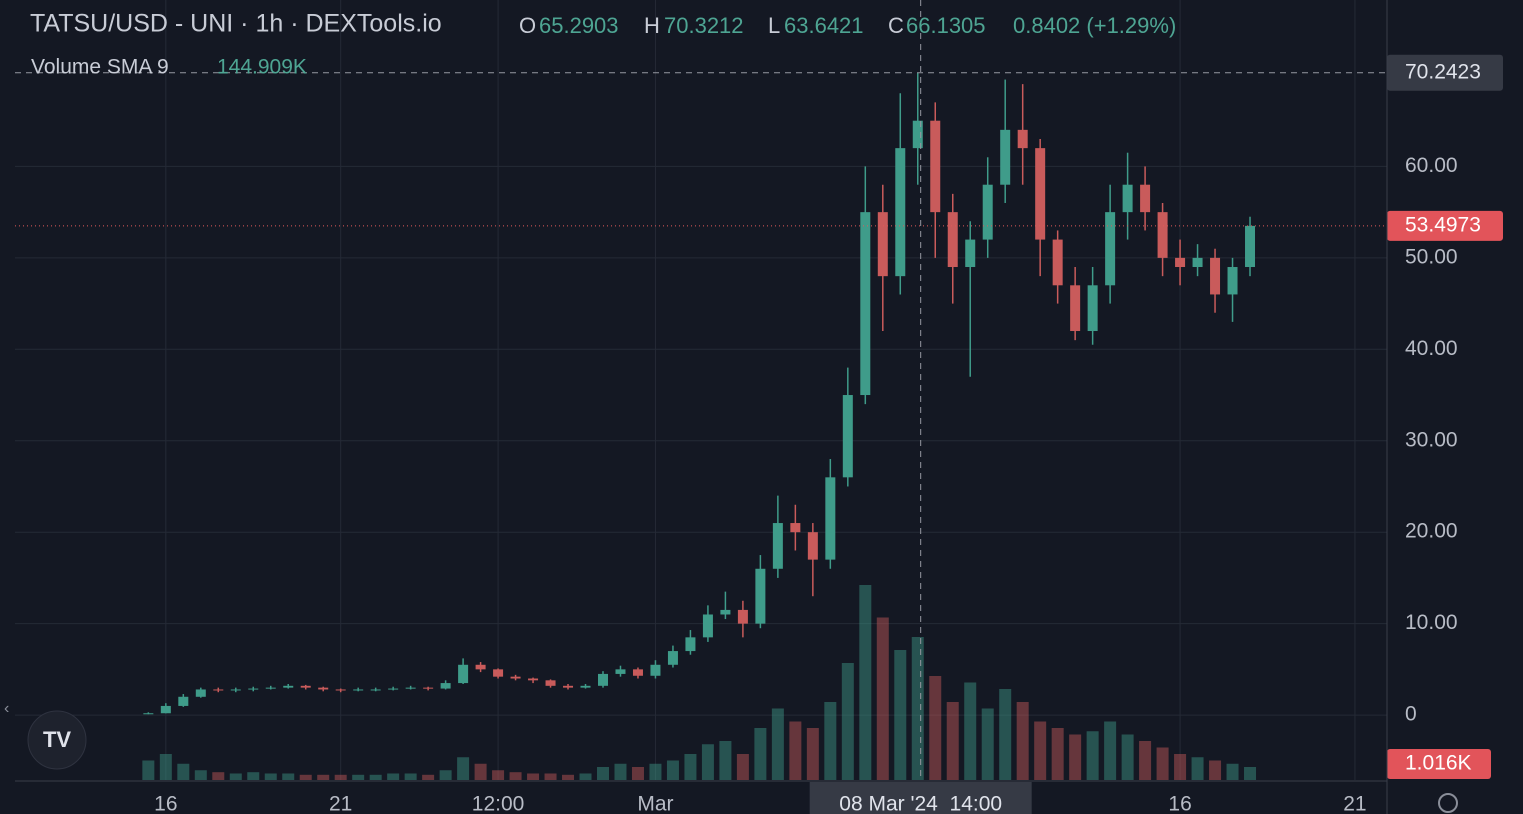 This screenshot has height=814, width=1523. I want to click on crosshair-x-box, so click(920, 798).